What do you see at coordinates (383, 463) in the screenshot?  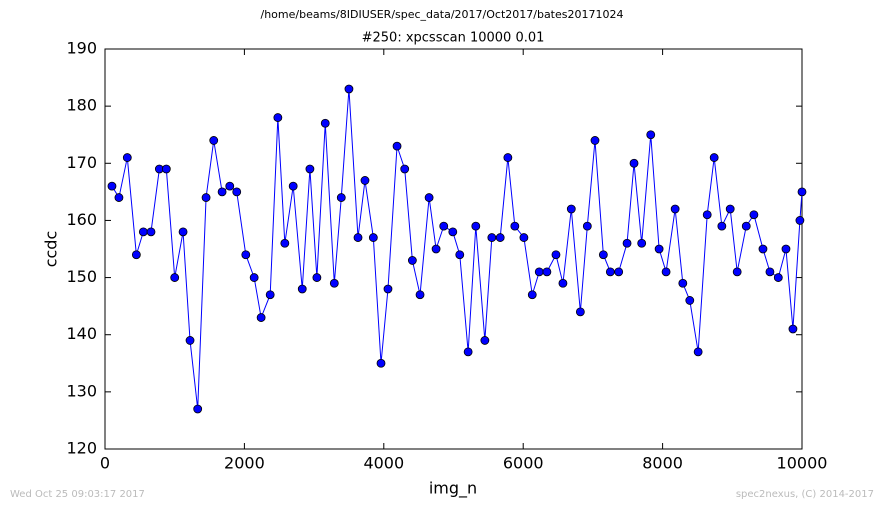 I see `x-tick-label: 4000` at bounding box center [383, 463].